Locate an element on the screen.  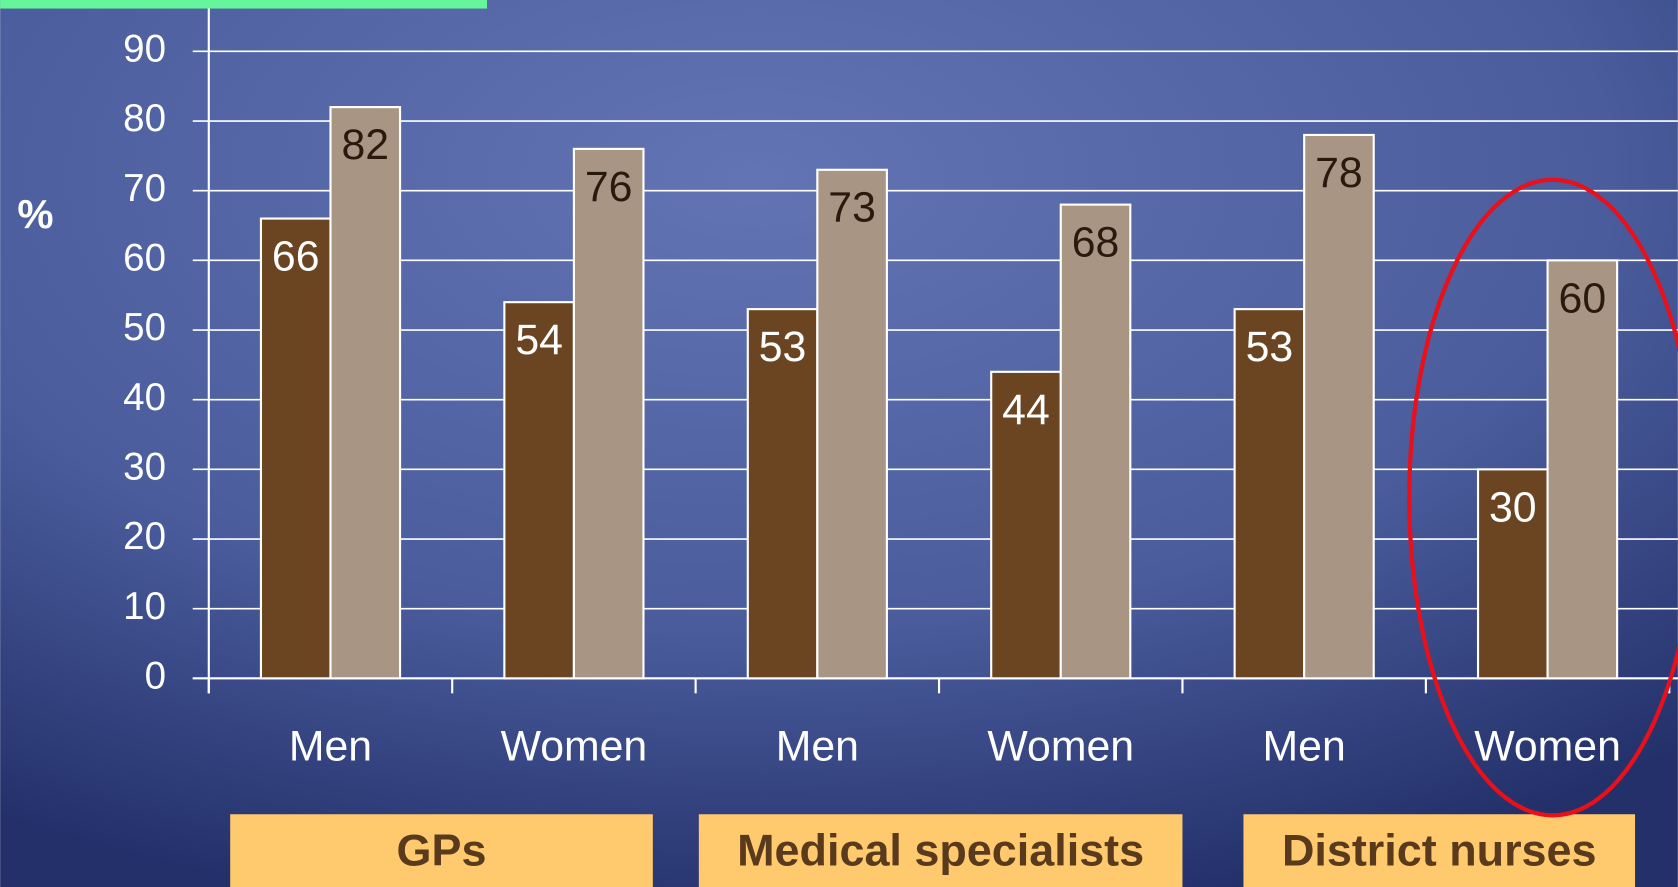
group-label: GPs is located at coordinates (442, 850).